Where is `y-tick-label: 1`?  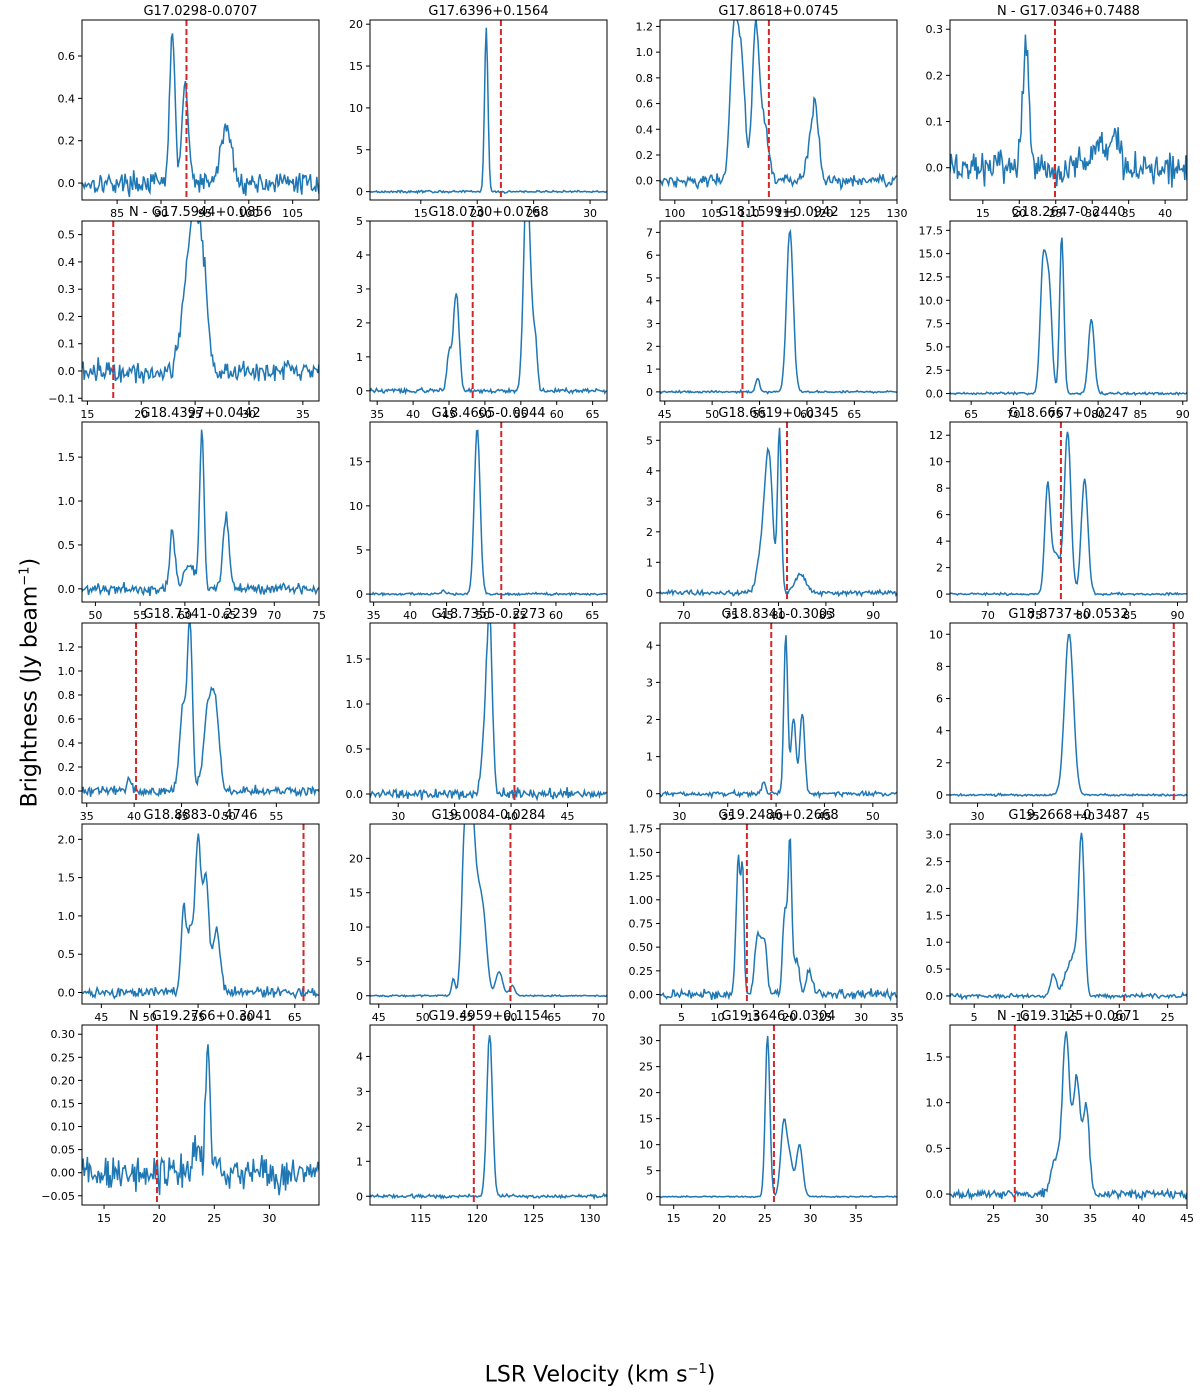
y-tick-label: 1 is located at coordinates (649, 369).